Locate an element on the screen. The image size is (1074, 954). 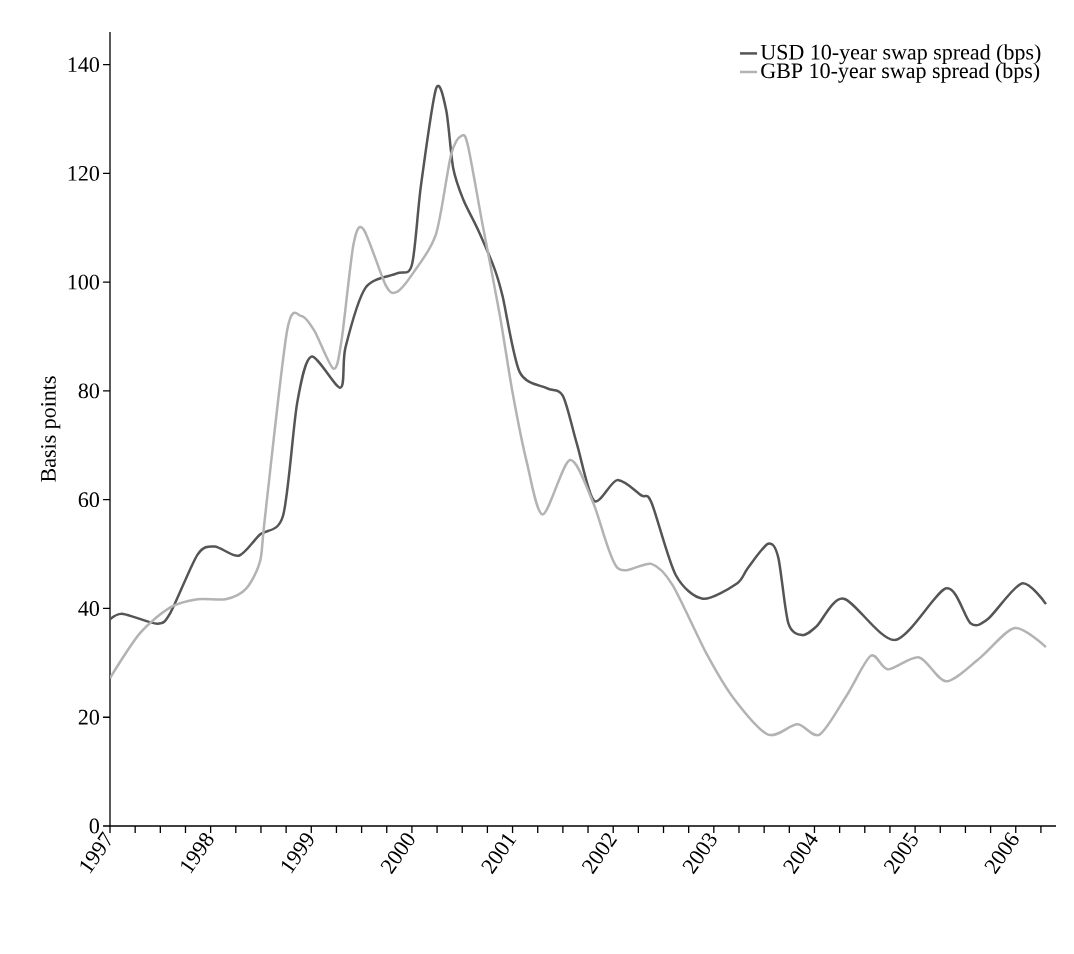
y-tick-label: 80 is located at coordinates (88, 391).